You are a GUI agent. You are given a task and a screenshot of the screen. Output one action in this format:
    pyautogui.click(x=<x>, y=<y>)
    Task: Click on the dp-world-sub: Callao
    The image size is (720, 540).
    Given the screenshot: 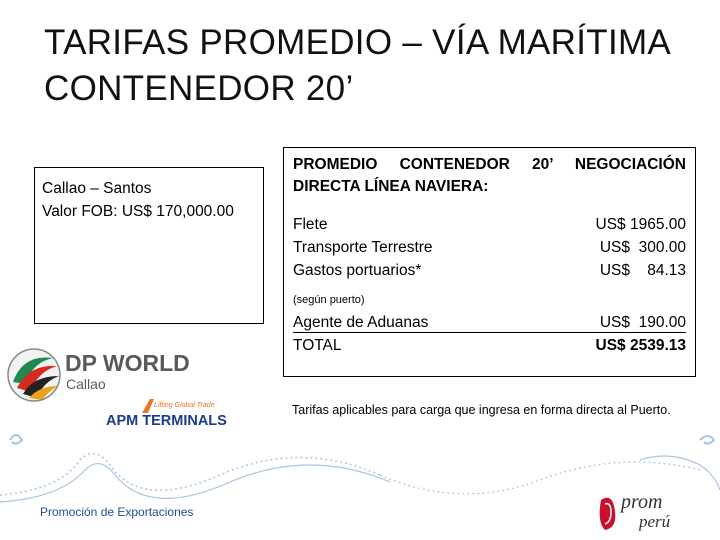 What is the action you would take?
    pyautogui.click(x=86, y=384)
    